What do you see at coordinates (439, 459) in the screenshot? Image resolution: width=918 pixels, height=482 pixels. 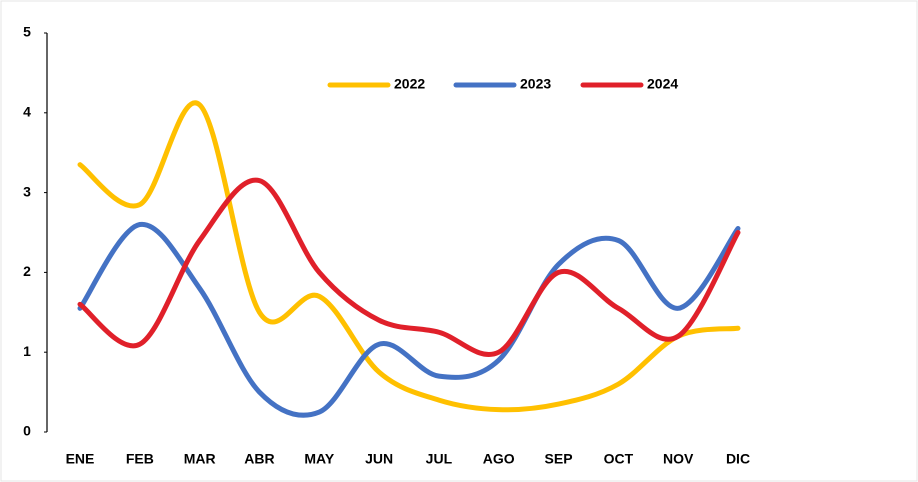 I see `x-tick-label: JUL` at bounding box center [439, 459].